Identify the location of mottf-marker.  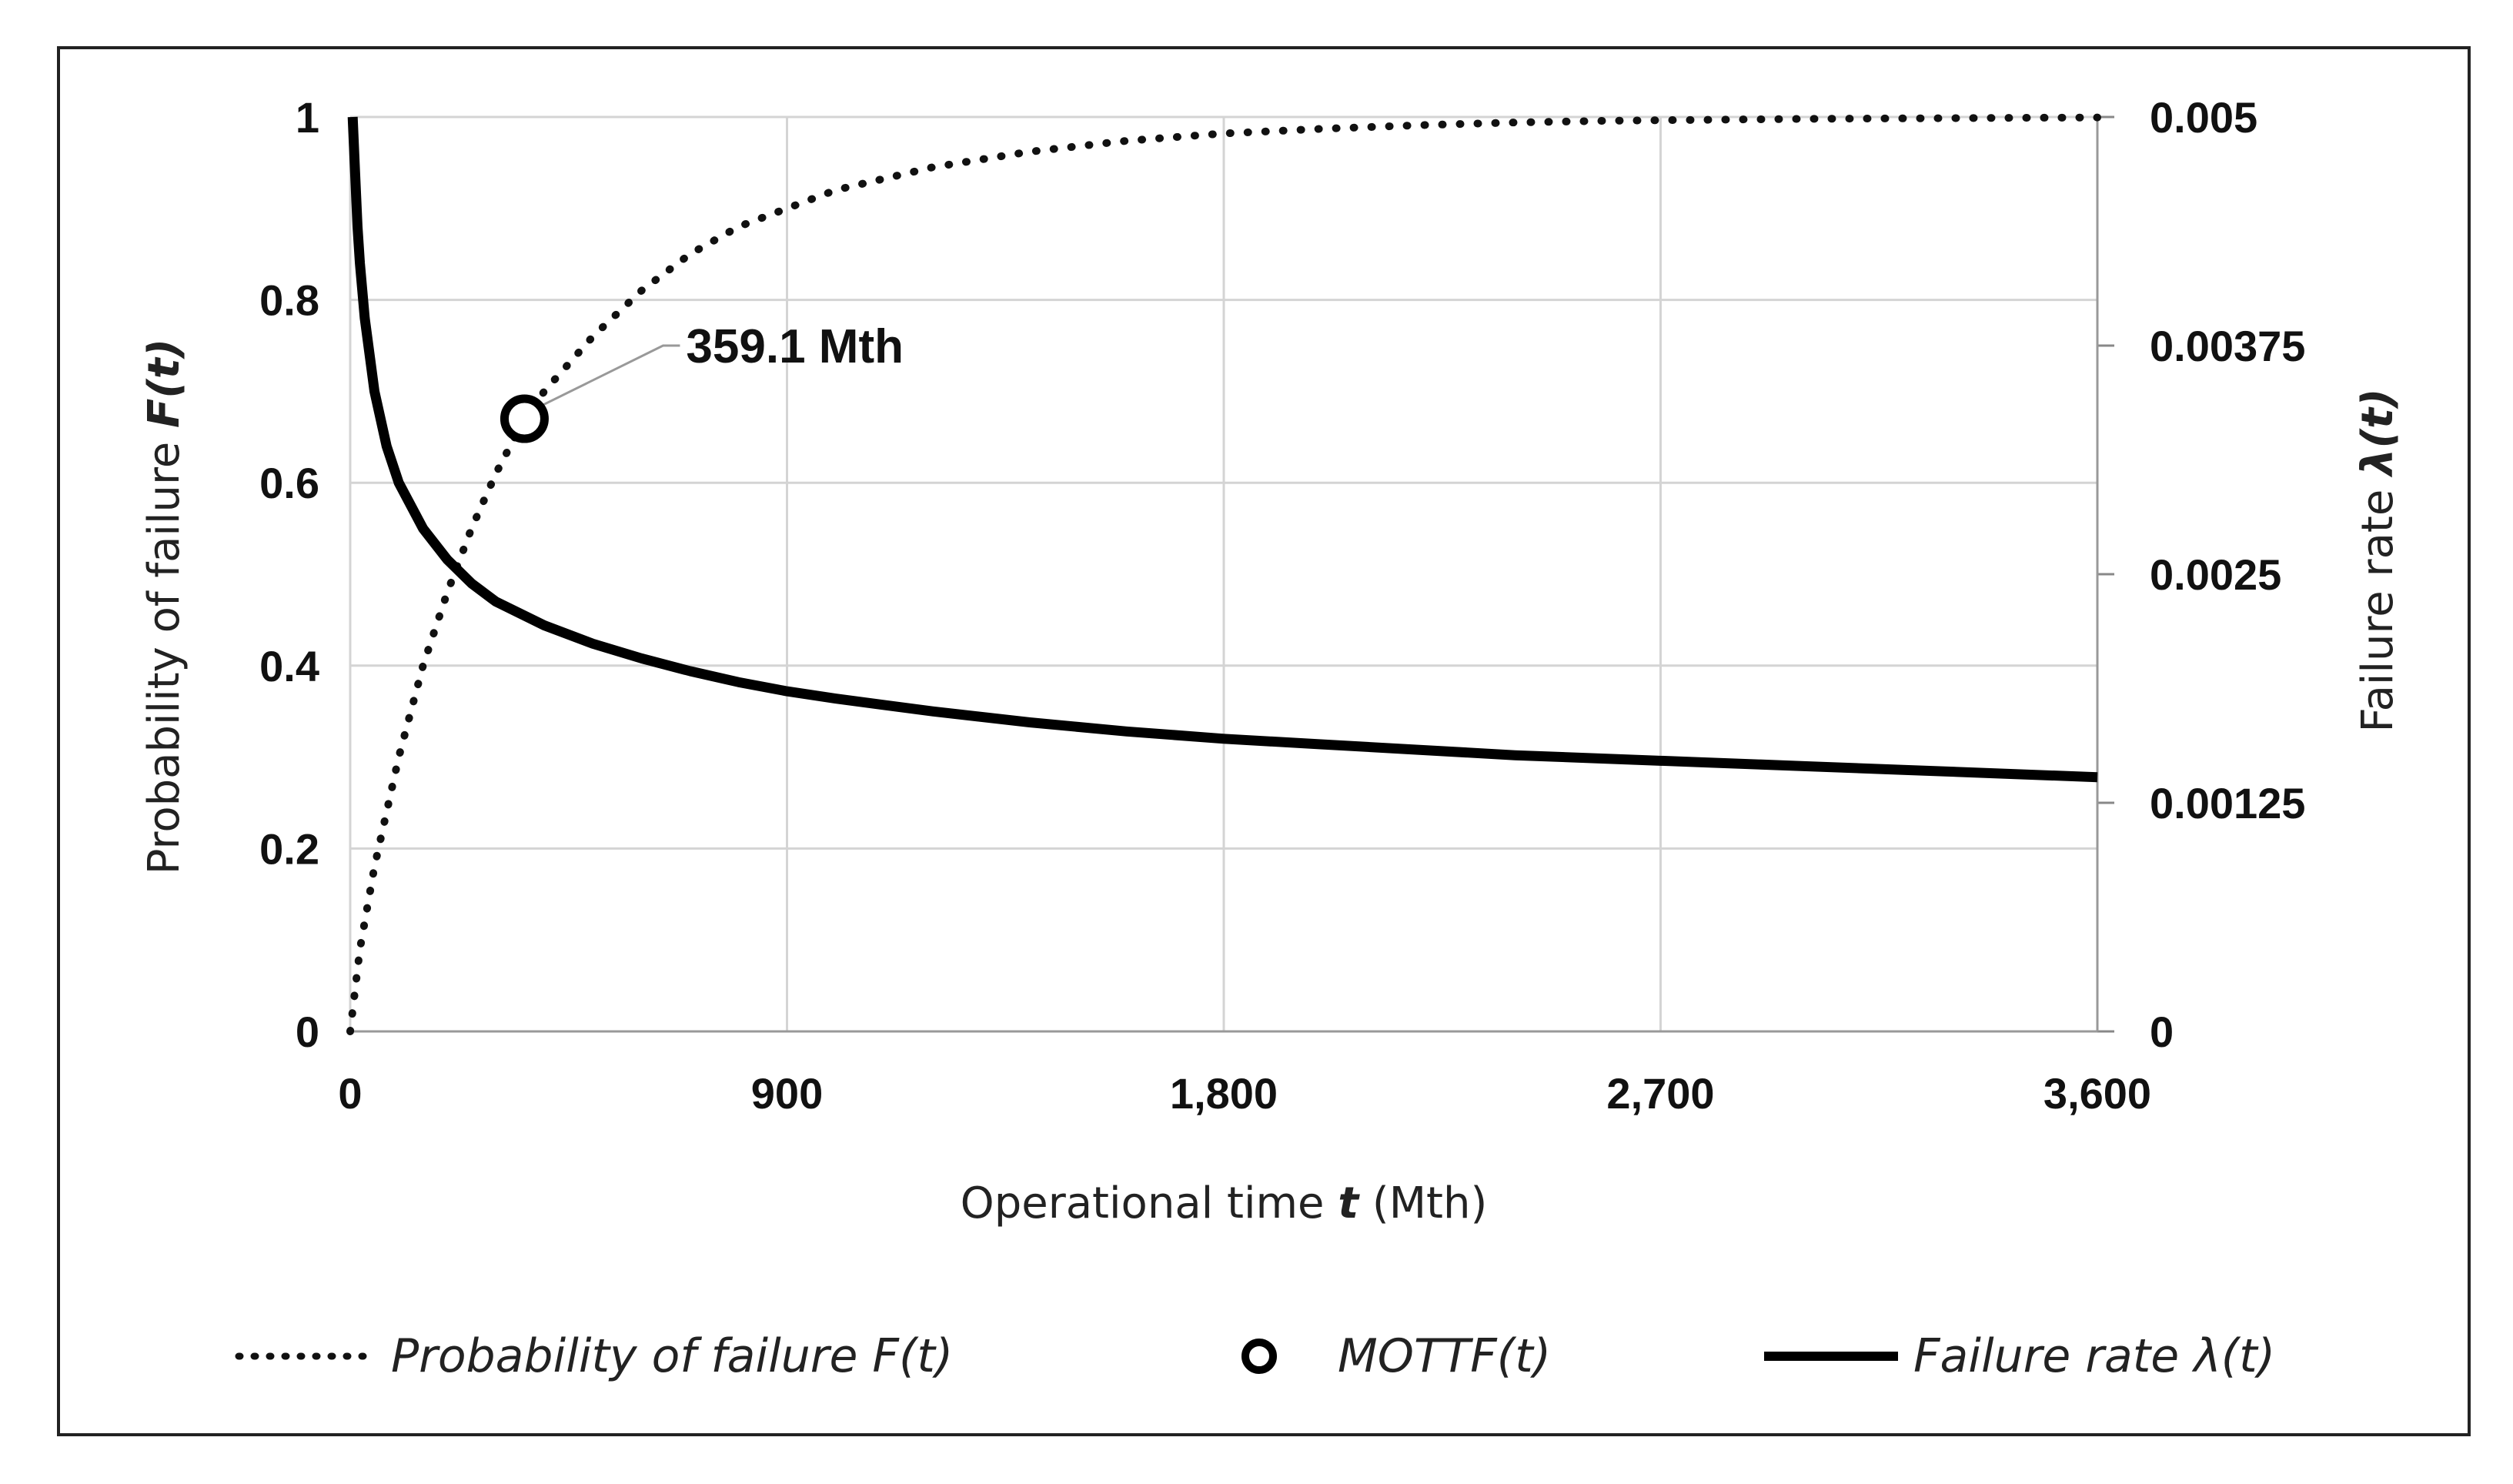
(524, 418).